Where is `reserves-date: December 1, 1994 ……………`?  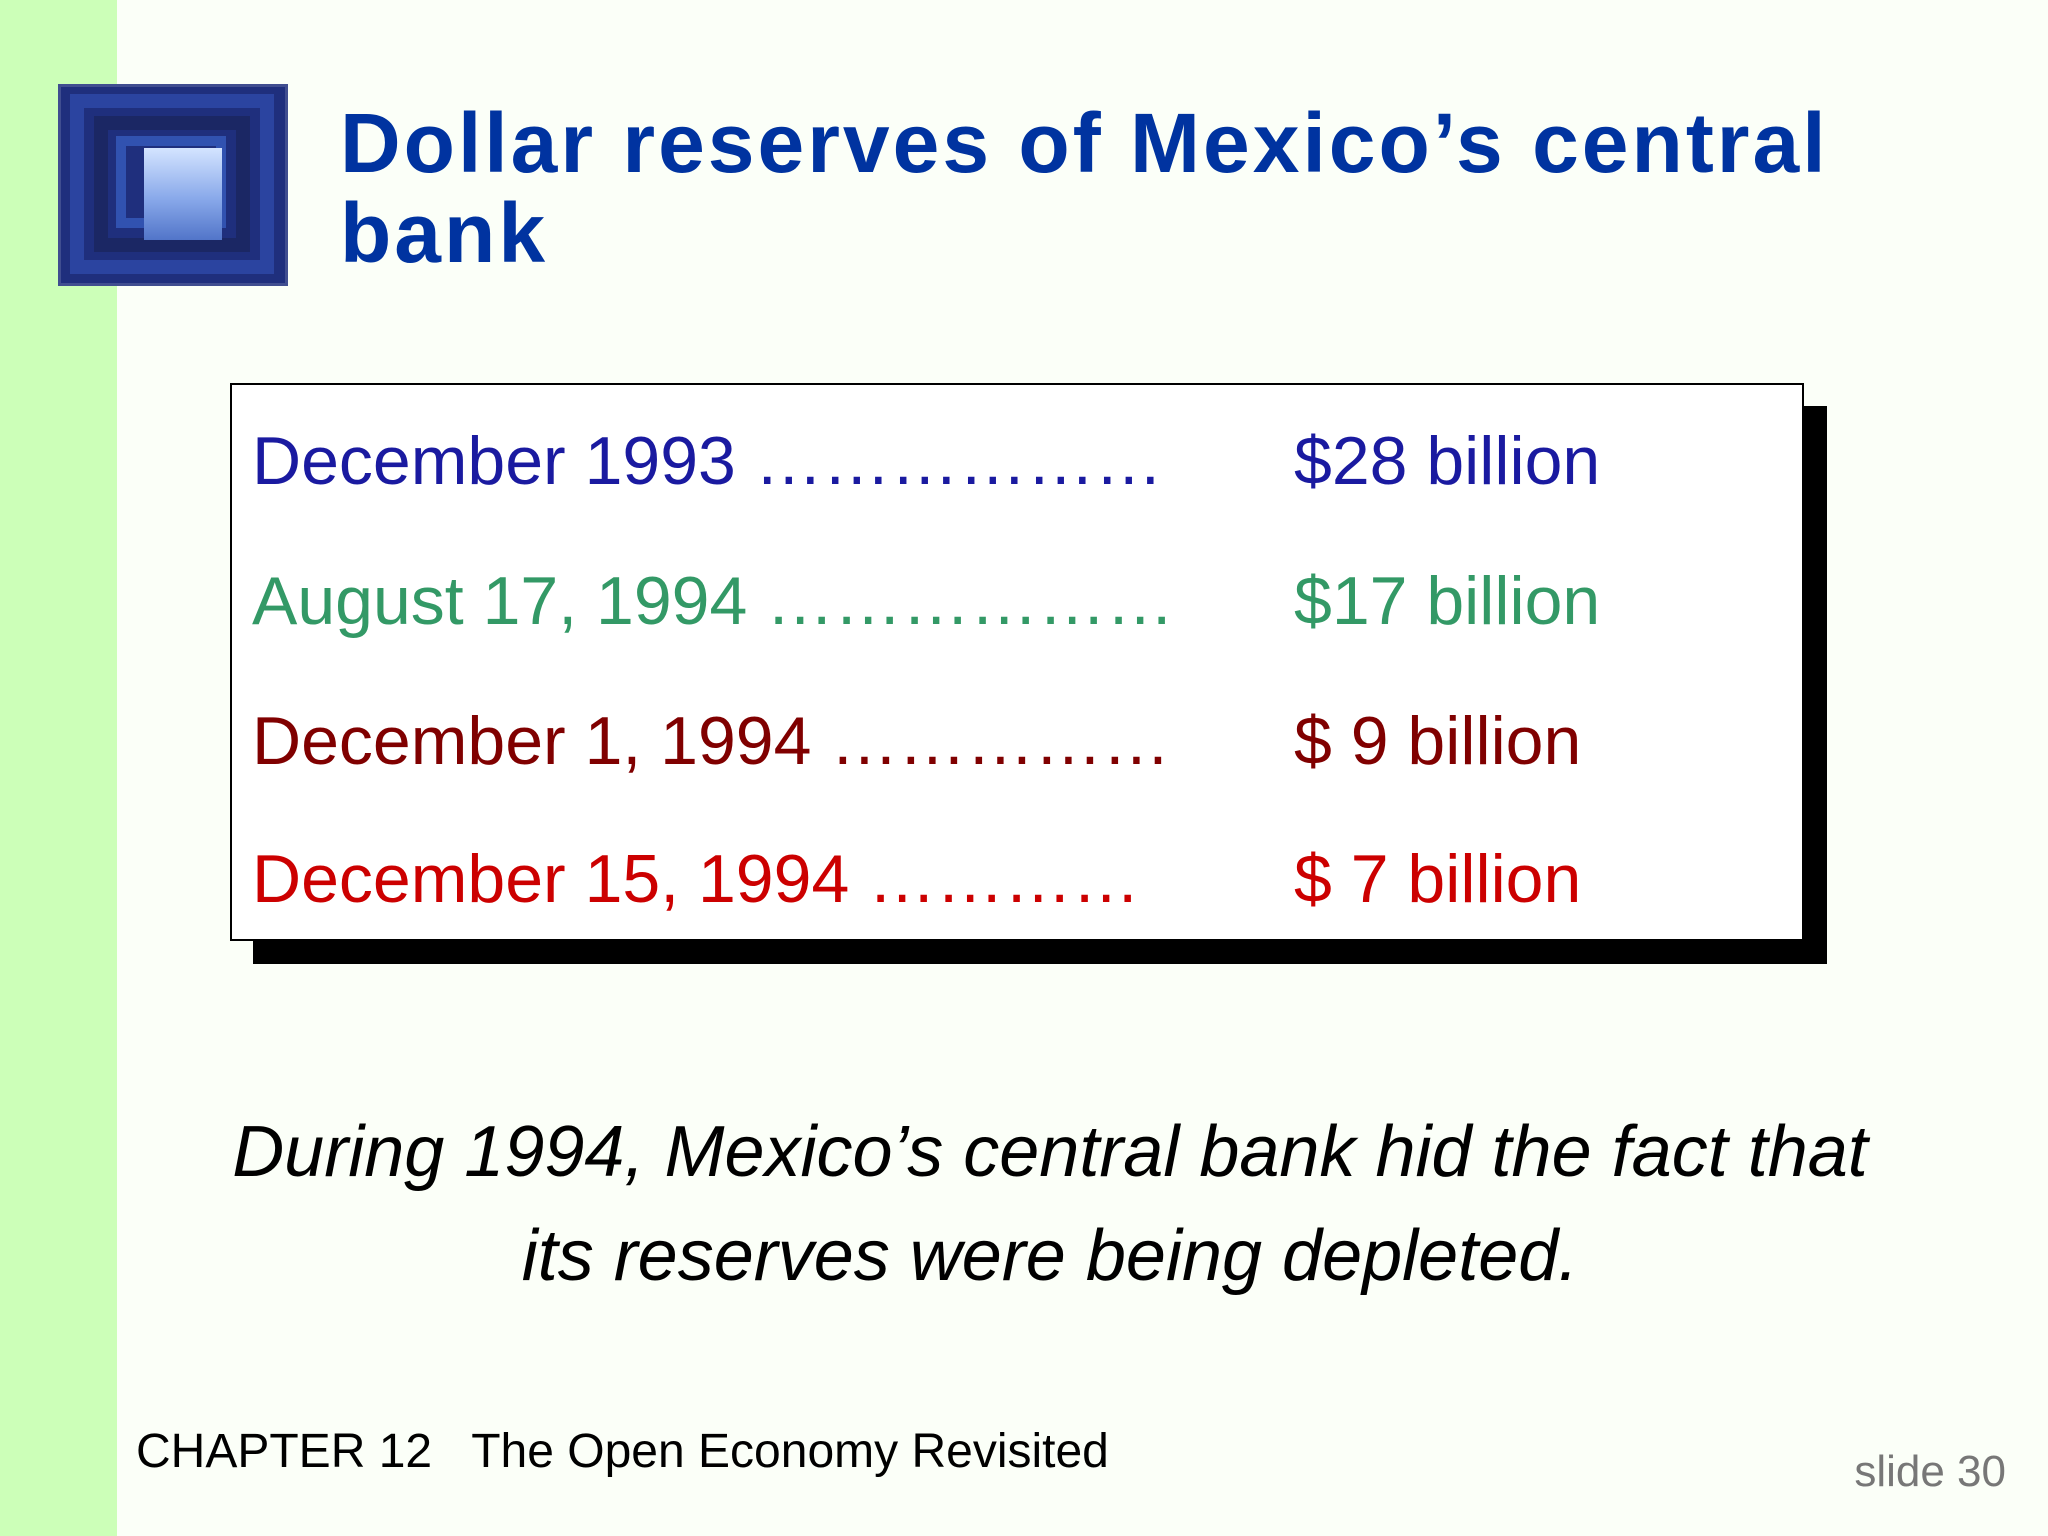 reserves-date: December 1, 1994 …………… is located at coordinates (711, 741).